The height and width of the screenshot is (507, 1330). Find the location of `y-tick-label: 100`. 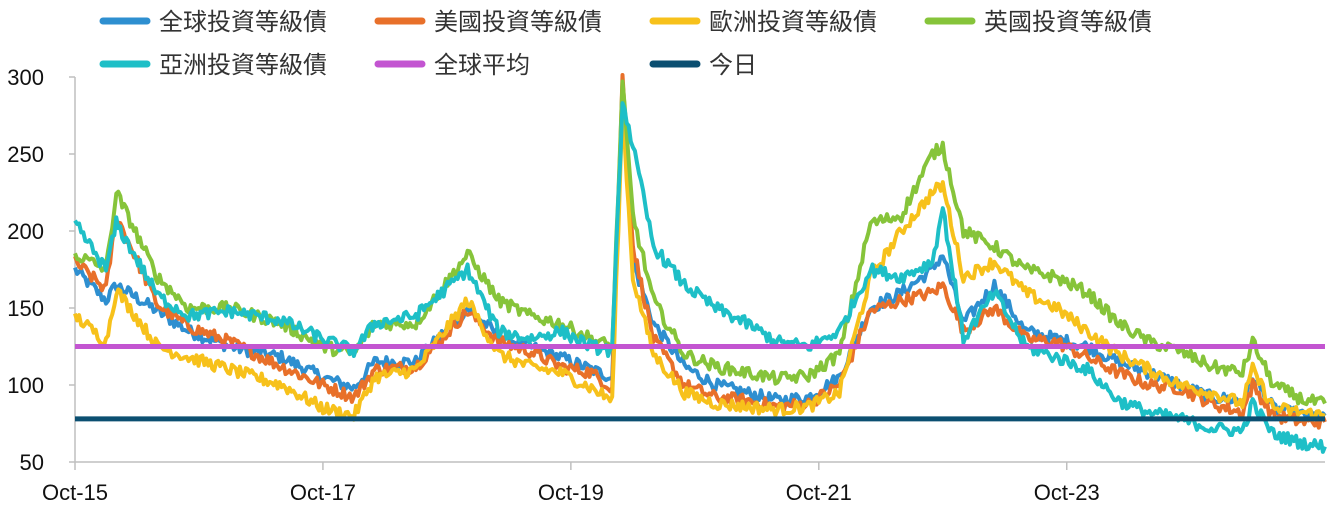

y-tick-label: 100 is located at coordinates (25, 385).